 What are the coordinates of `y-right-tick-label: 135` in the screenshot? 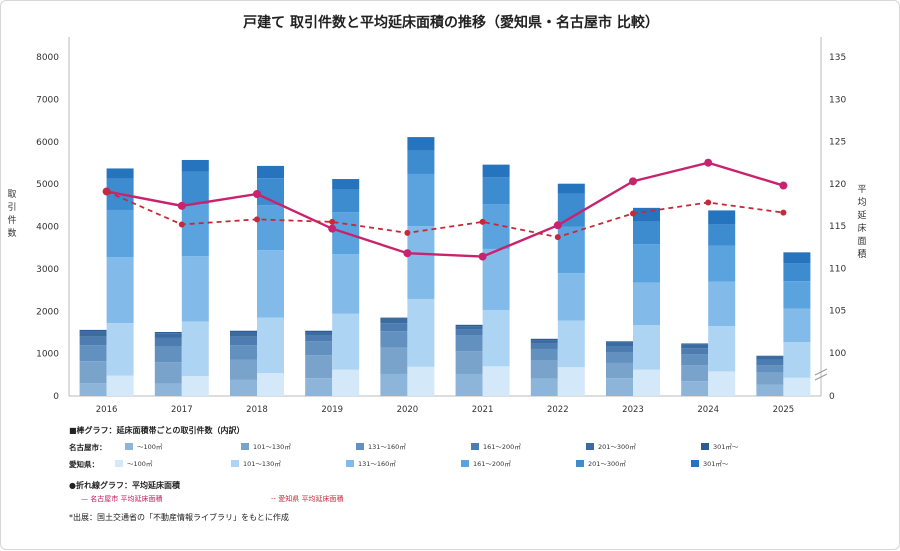 It's located at (837, 58).